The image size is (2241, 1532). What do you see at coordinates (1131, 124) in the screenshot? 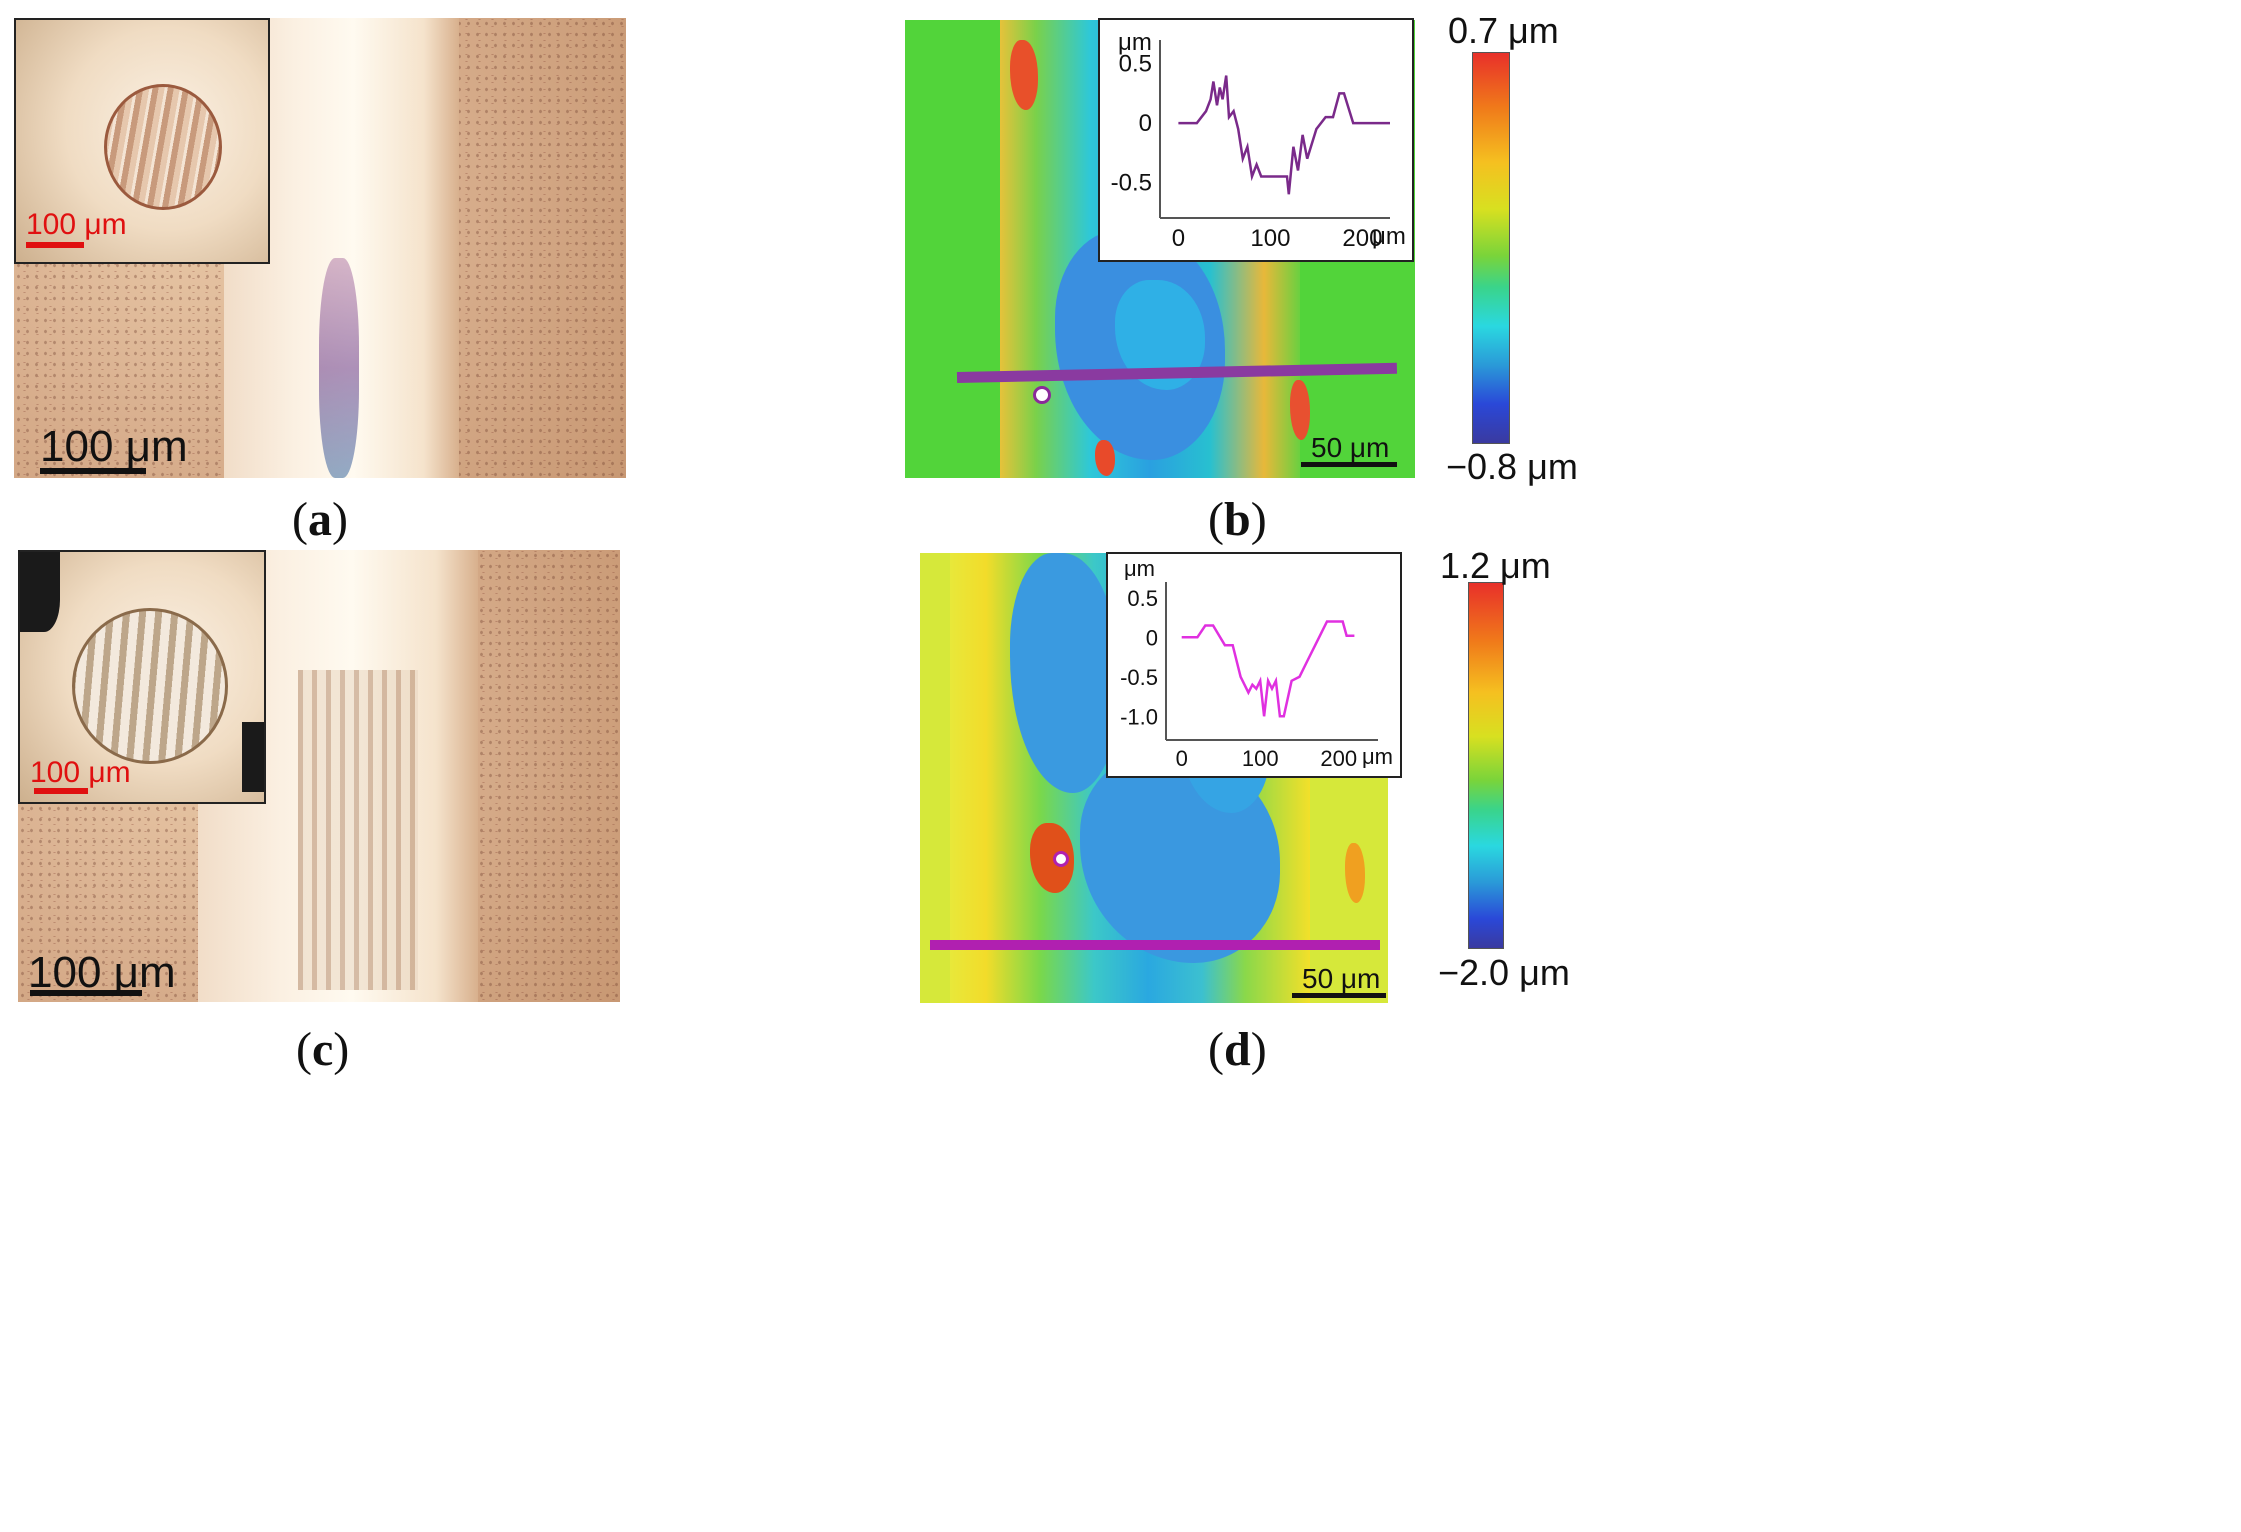
I see `y-tick-labels: 0.5 0 -0.5` at bounding box center [1131, 124].